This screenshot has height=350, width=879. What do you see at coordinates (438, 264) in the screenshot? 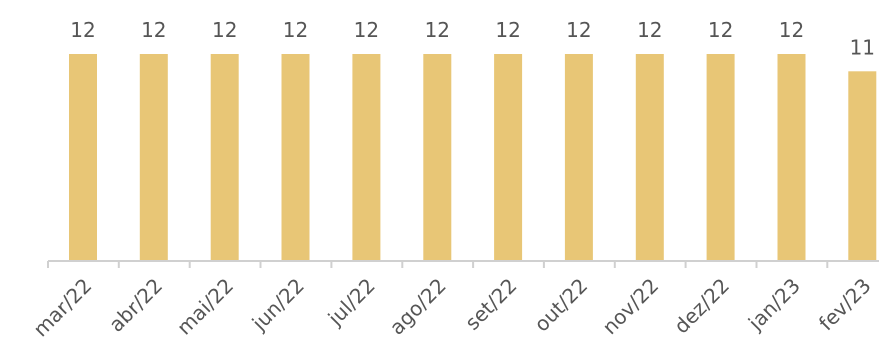
I see `x-axis-ticks-group` at bounding box center [438, 264].